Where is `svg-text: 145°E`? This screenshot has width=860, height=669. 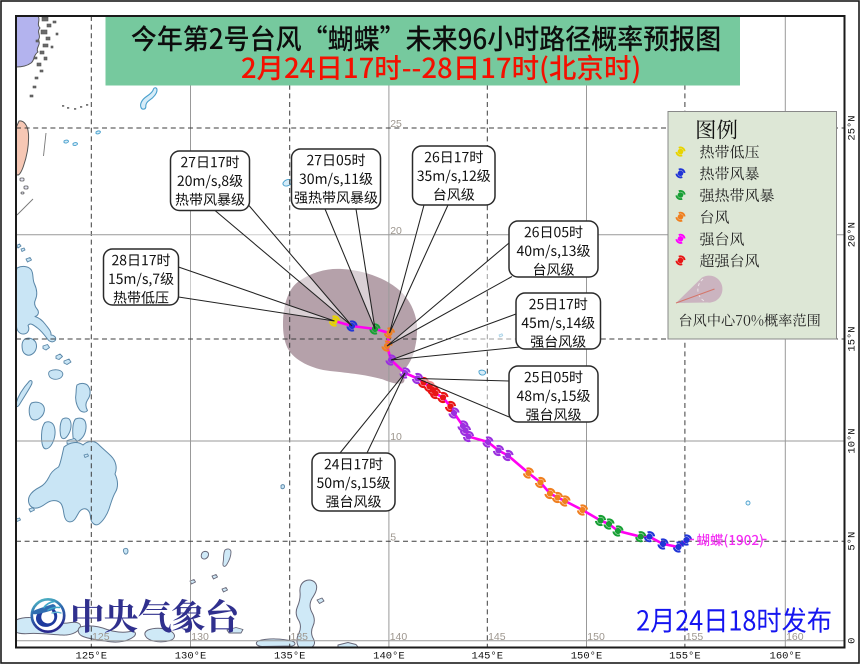
svg-text: 145°E is located at coordinates (488, 656).